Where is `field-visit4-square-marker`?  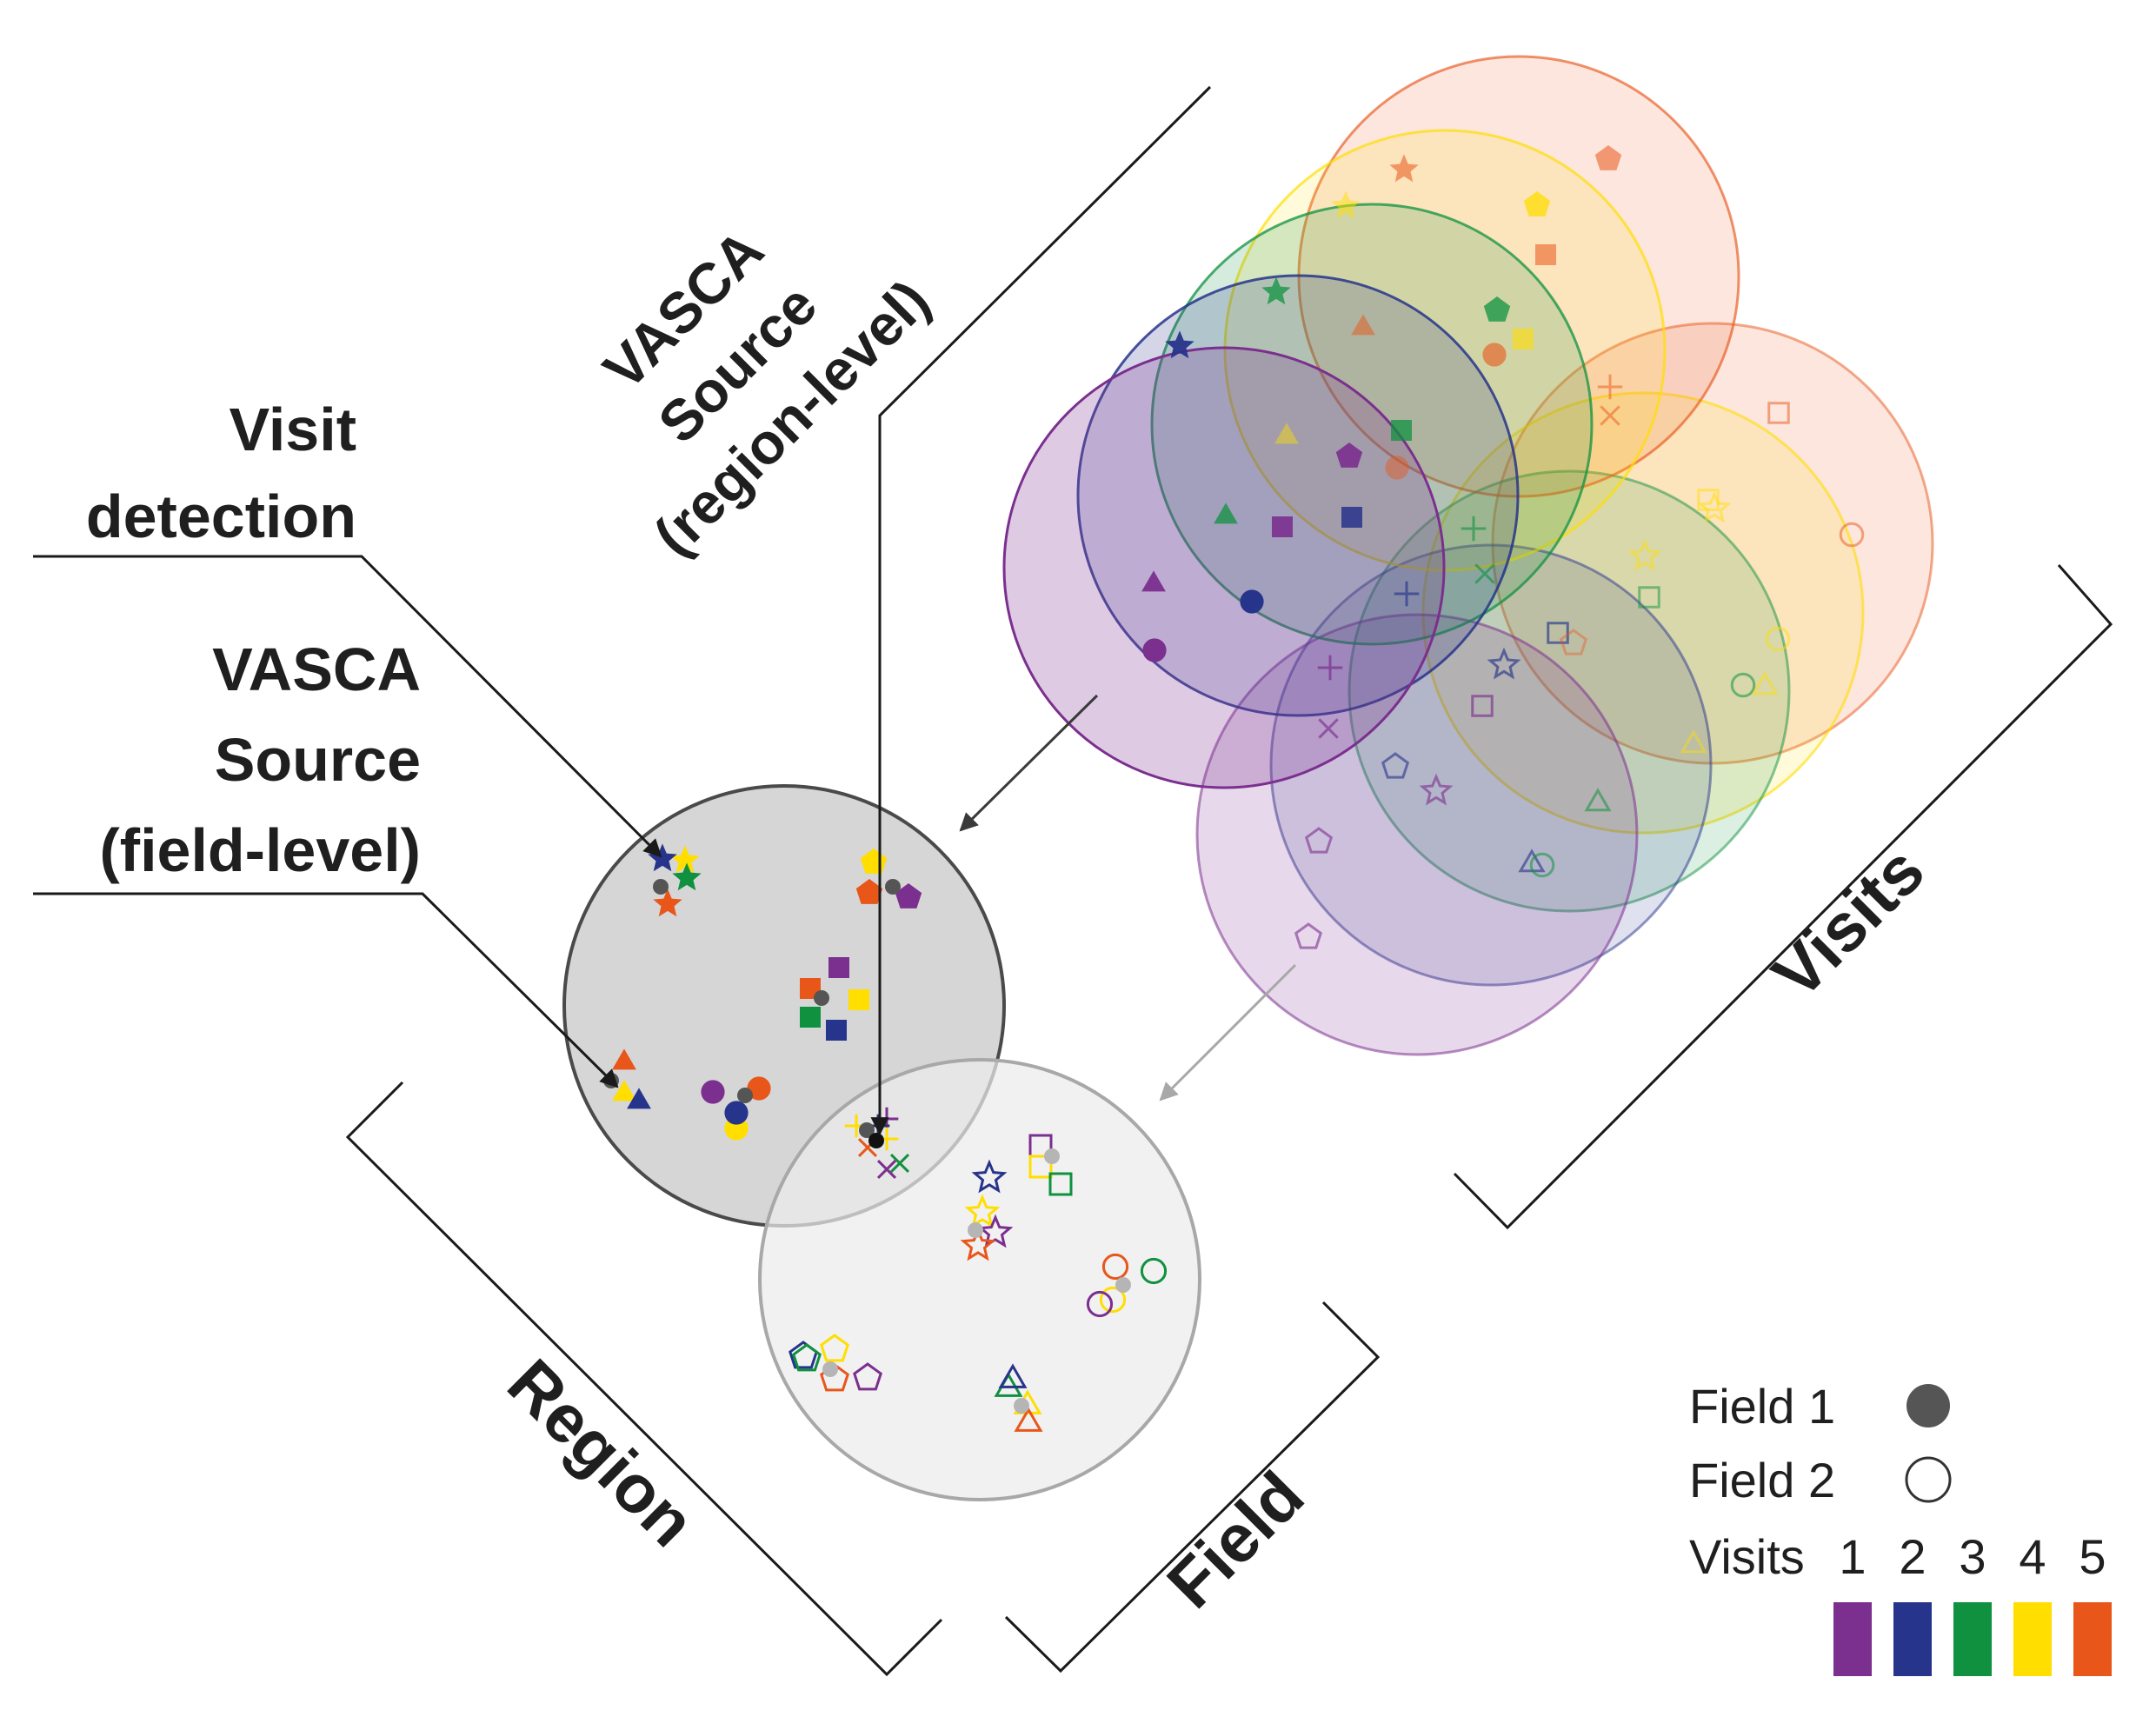 field-visit4-square-marker is located at coordinates (1040, 1167).